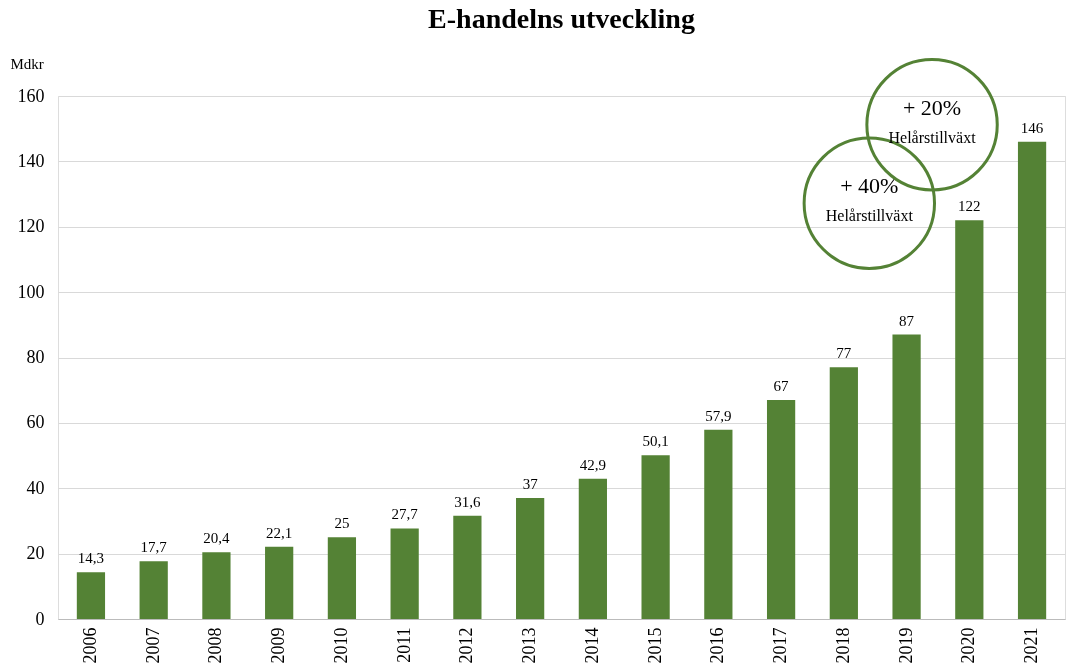 This screenshot has width=1075, height=668. I want to click on x-tick-label: 2019, so click(905, 645).